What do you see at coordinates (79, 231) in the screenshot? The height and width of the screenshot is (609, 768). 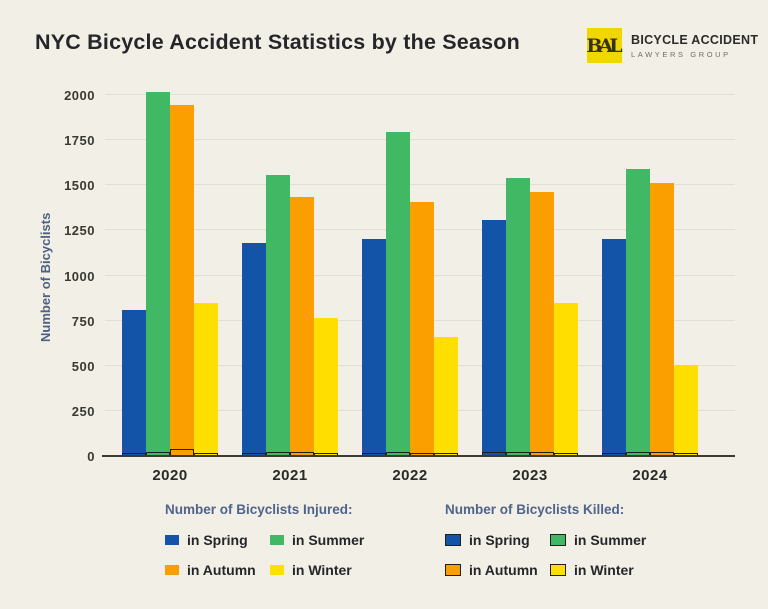 I see `y-tick-label-1250: 1250` at bounding box center [79, 231].